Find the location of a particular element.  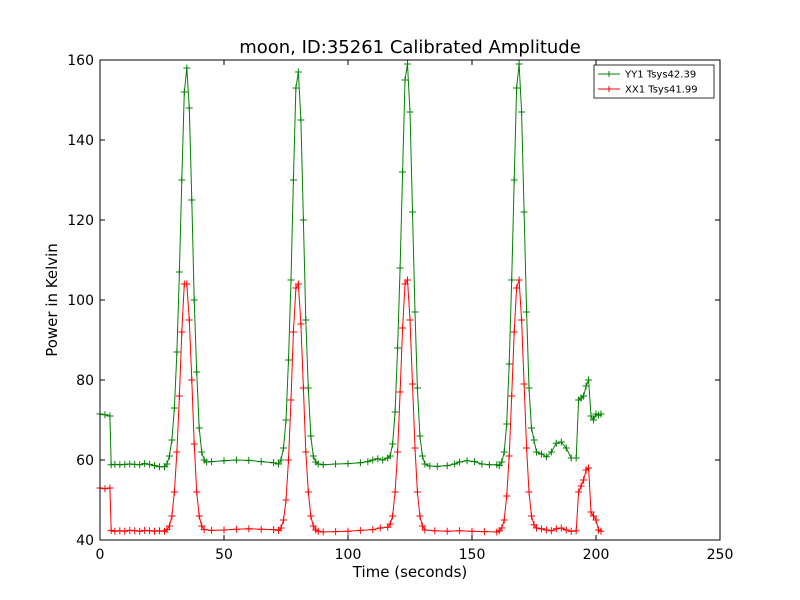

y-tick-label: 140 is located at coordinates (80, 141).